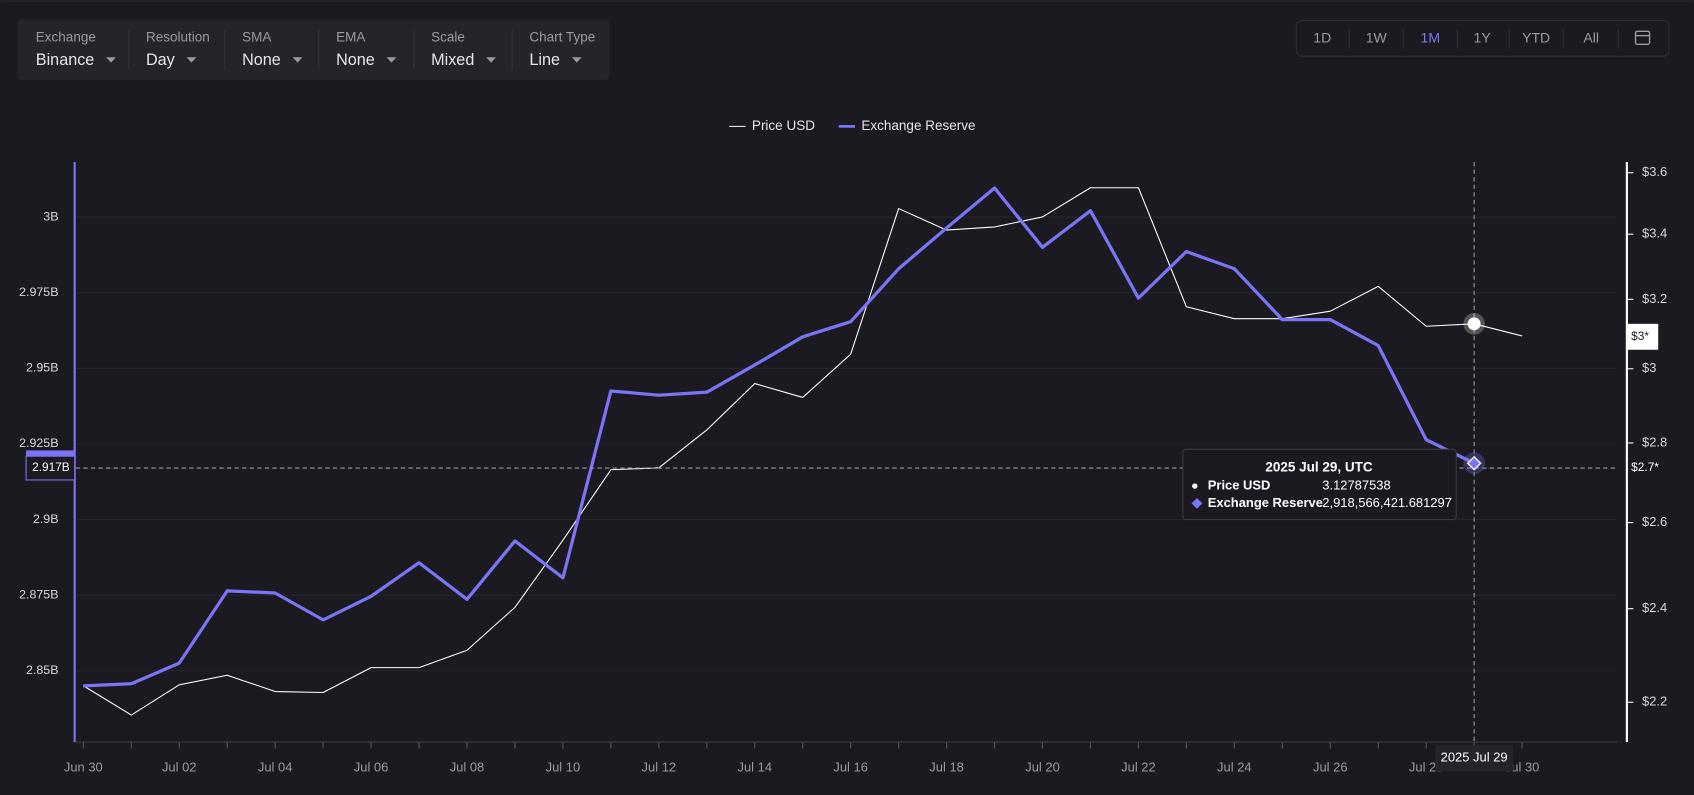 The height and width of the screenshot is (795, 1694). I want to click on dropdown: Chart Type Line, so click(562, 48).